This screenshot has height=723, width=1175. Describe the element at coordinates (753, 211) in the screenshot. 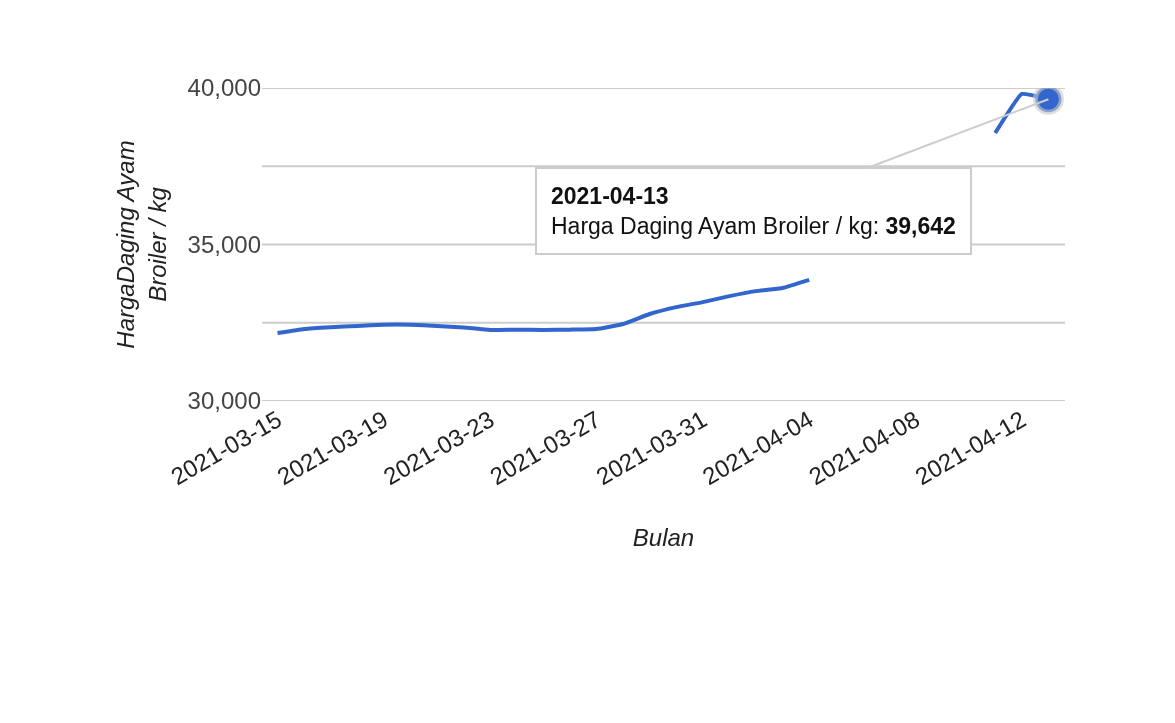

I see `annotation: 2021-04-13 Harga Daging Ayam Broiler / kg: 39,642` at that location.